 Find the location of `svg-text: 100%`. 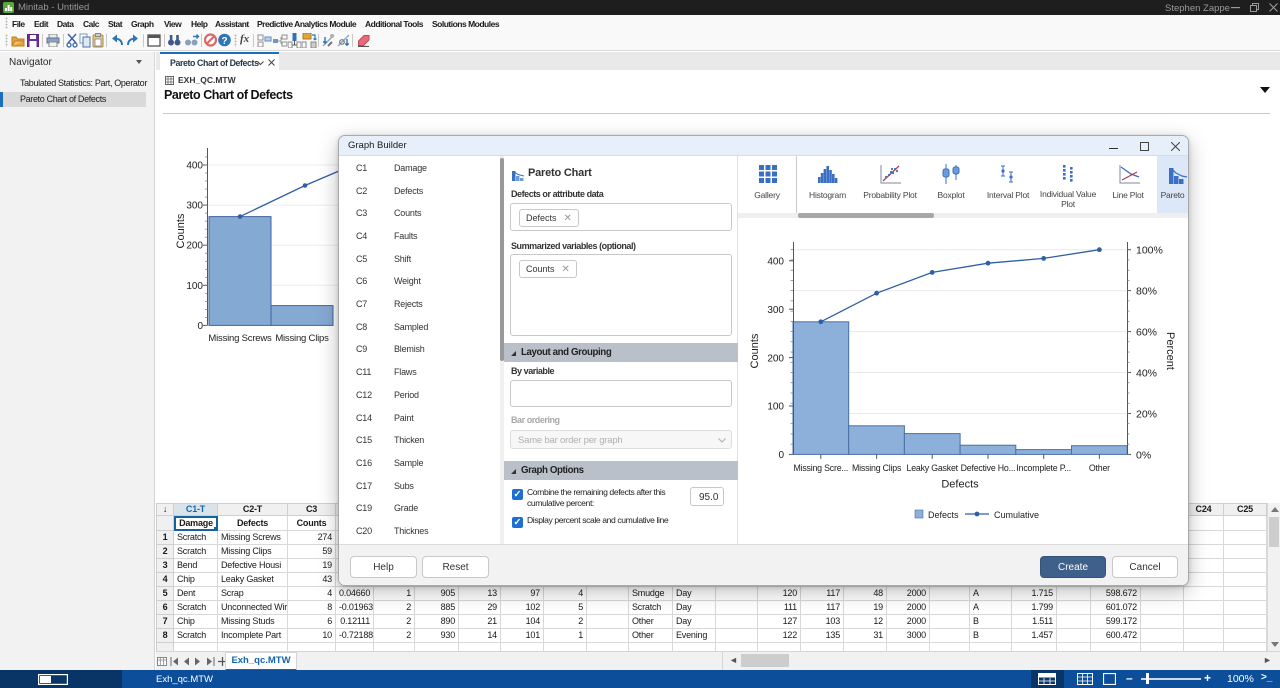

svg-text: 100% is located at coordinates (1149, 251).